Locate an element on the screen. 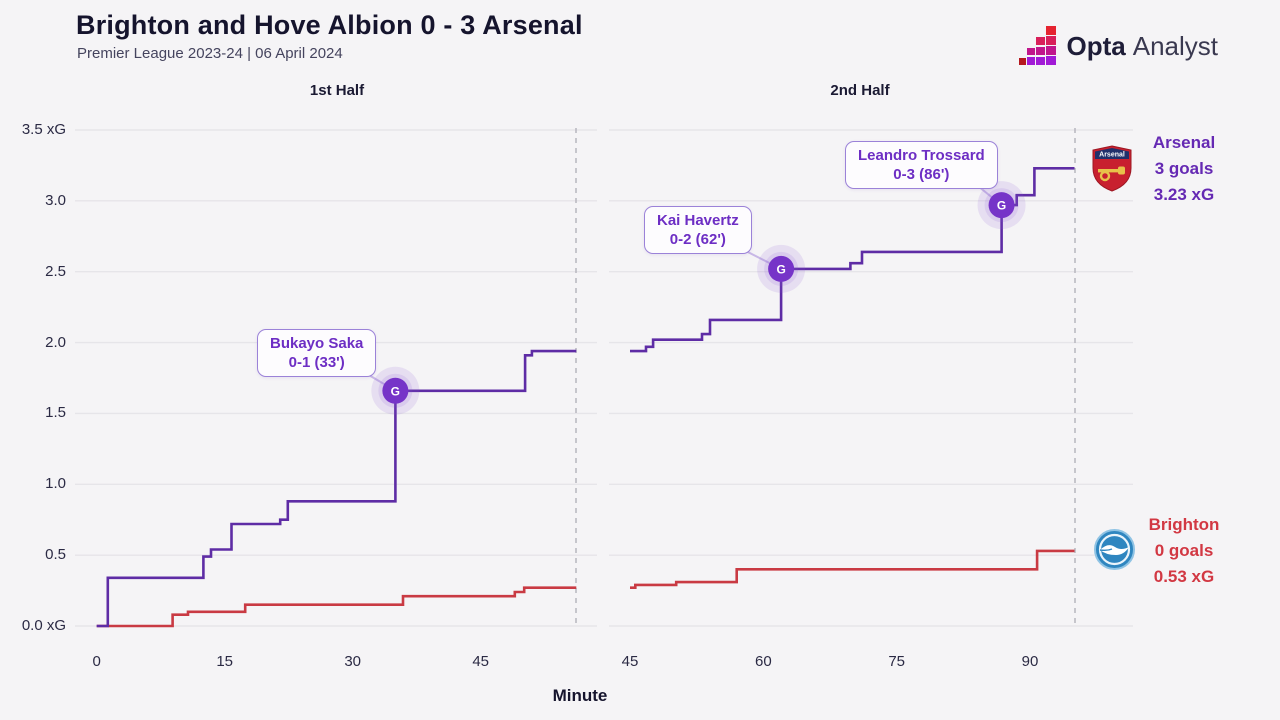 The width and height of the screenshot is (1280, 720). x-axis-tick-label: 60 is located at coordinates (763, 661).